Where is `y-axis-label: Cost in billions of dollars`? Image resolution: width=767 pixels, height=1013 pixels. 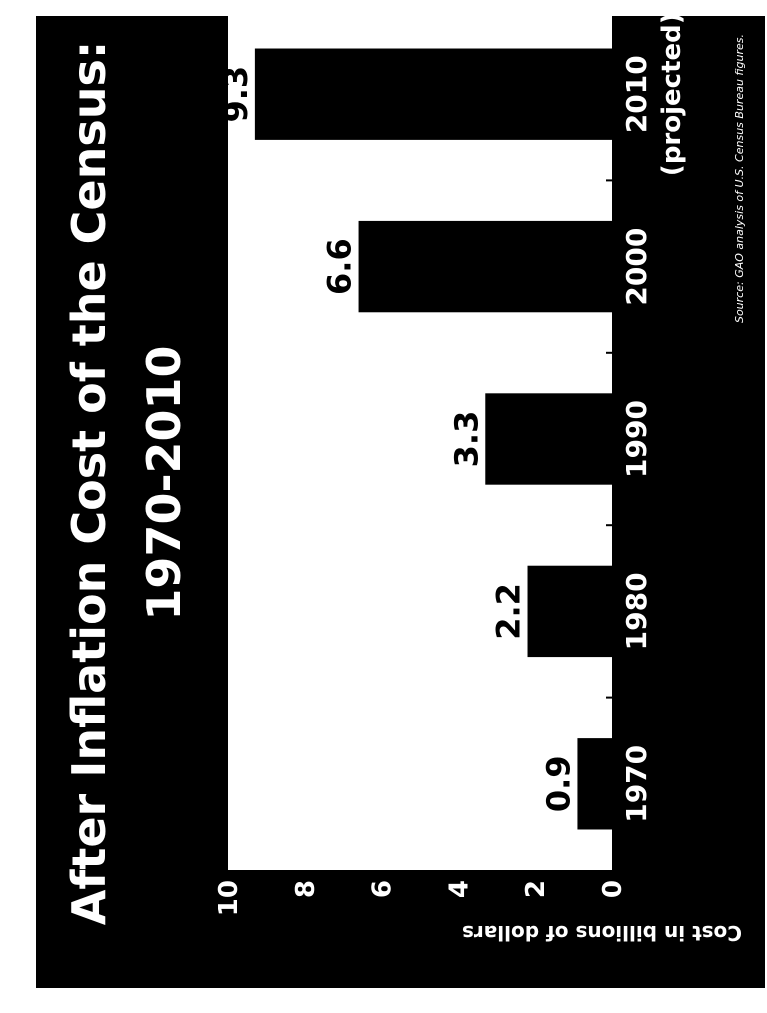
y-axis-label: Cost in billions of dollars is located at coordinates (602, 933).